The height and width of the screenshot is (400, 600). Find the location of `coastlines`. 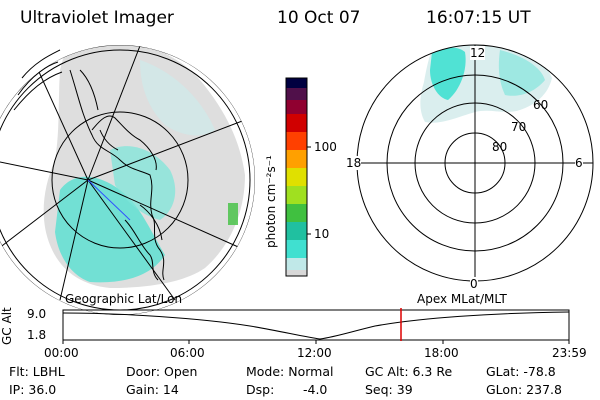

coastlines is located at coordinates (89, 165).